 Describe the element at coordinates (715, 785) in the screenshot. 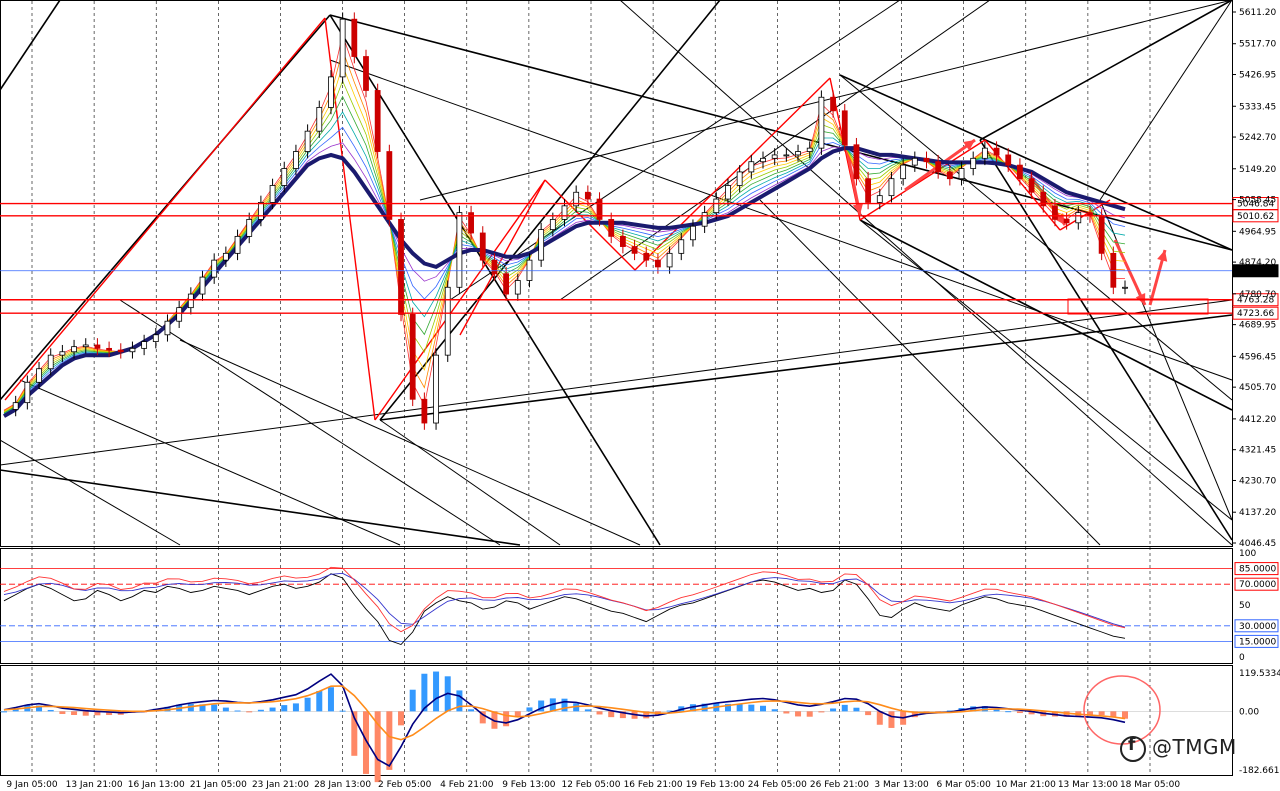

I see `x-tick-label: 19 Feb 13:00` at that location.